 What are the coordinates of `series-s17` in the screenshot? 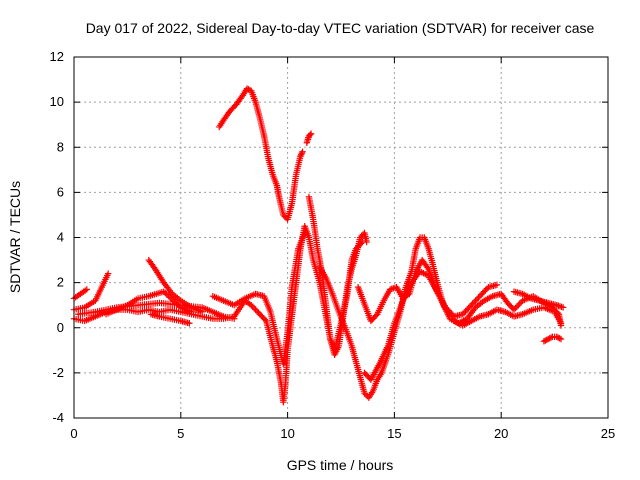 It's located at (552, 339).